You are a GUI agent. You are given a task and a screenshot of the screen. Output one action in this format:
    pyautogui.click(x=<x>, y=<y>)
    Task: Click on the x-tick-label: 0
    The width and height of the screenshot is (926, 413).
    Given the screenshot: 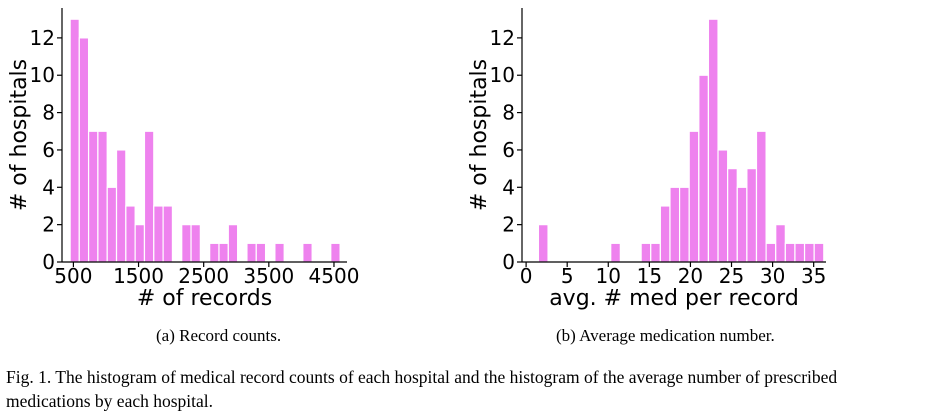 What is the action you would take?
    pyautogui.click(x=526, y=276)
    